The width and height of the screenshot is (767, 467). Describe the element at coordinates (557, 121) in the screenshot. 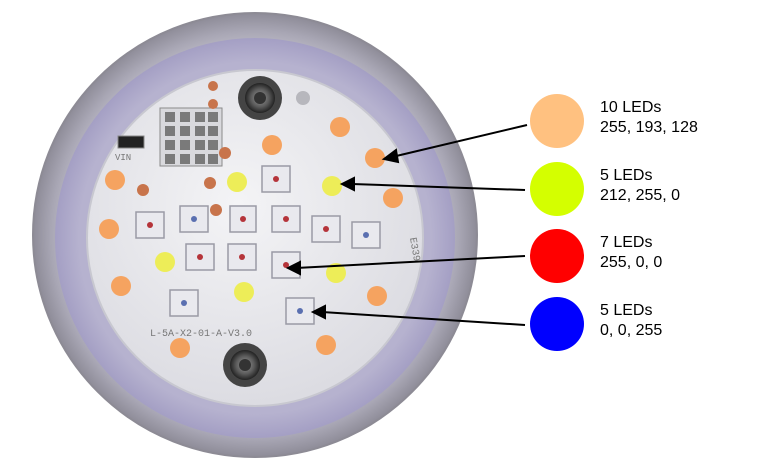

I see `swatch-warm-white` at that location.